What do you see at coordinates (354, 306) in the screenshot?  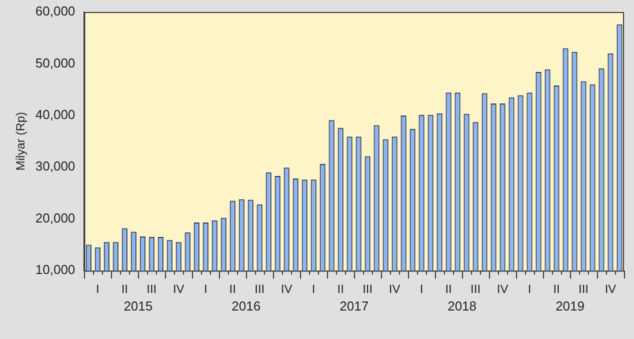 I see `text: 2017` at bounding box center [354, 306].